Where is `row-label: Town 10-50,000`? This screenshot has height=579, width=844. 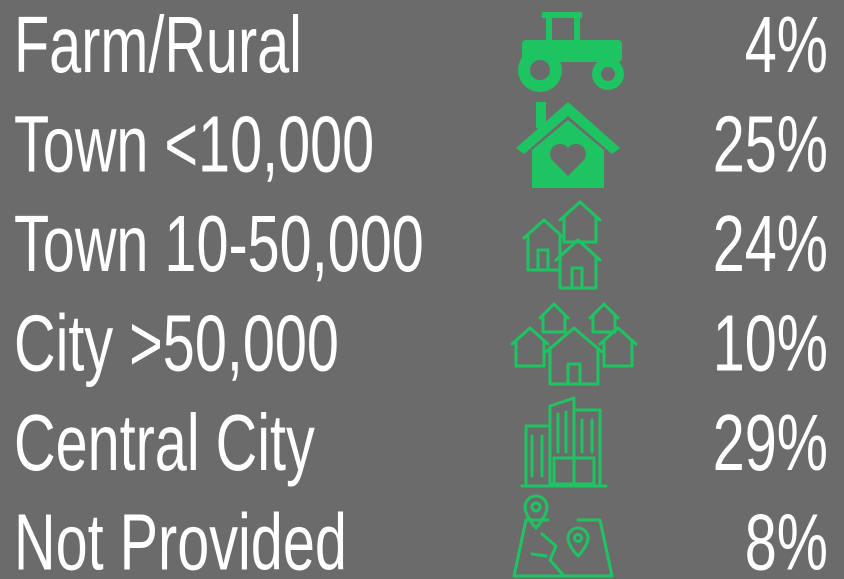
row-label: Town 10-50,000 is located at coordinates (219, 244).